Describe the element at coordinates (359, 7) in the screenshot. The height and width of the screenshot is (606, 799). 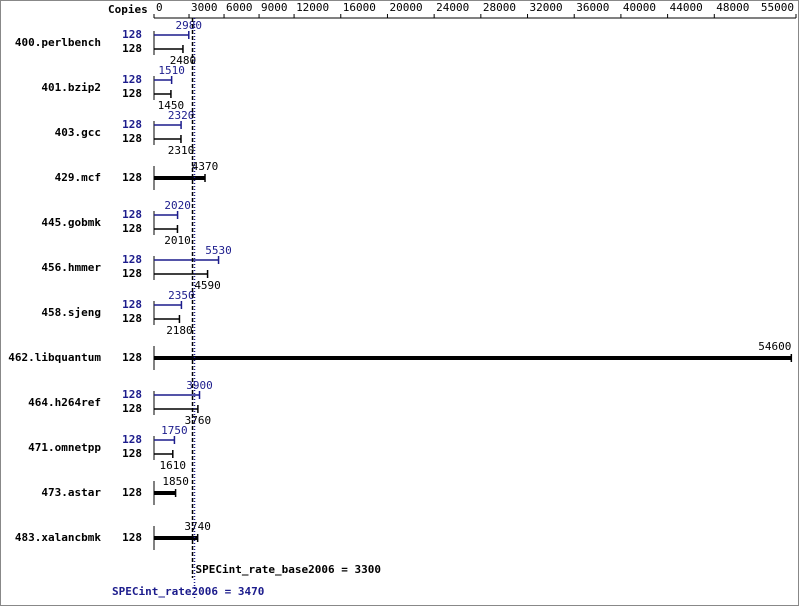
I see `x-tick-label: 16000` at that location.